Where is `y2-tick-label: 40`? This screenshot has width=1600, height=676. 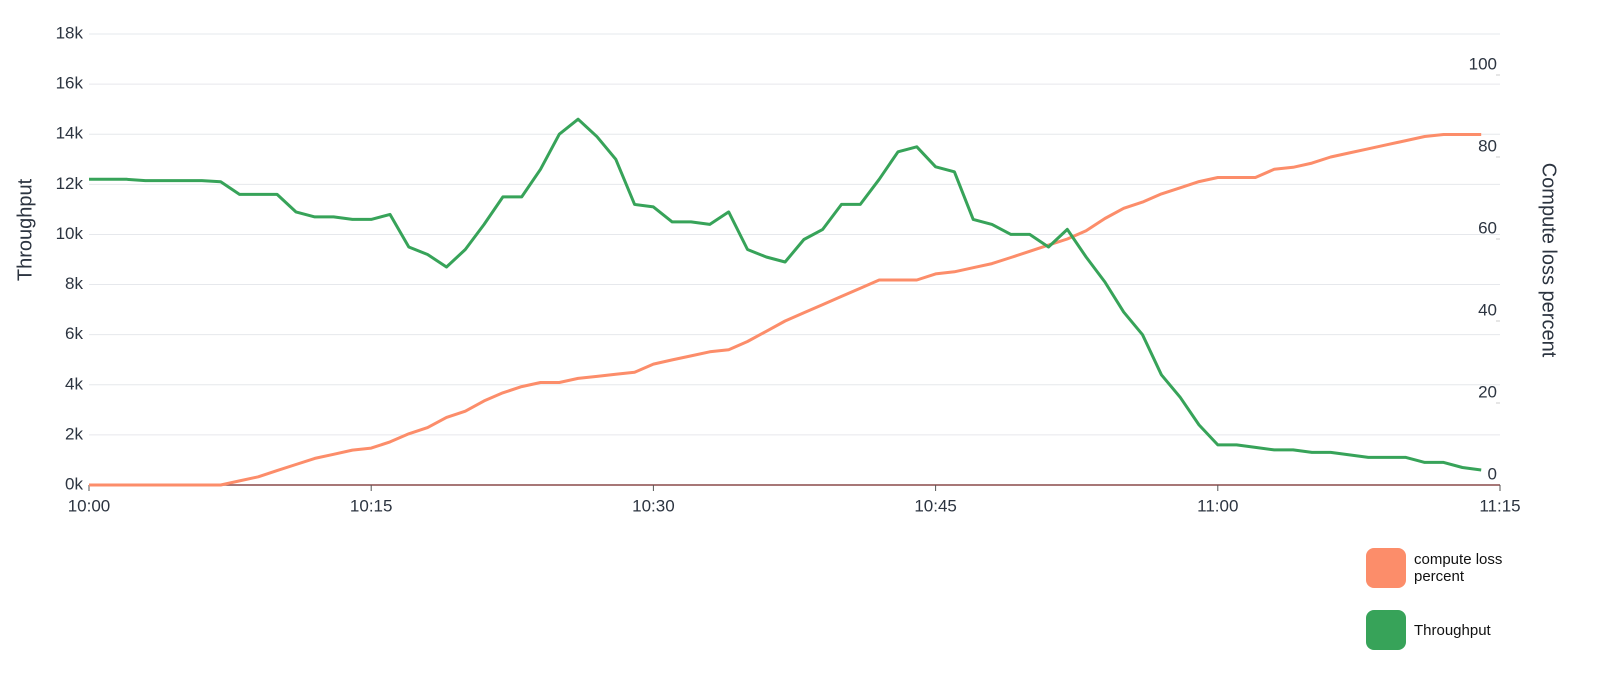 y2-tick-label: 40 is located at coordinates (1487, 309).